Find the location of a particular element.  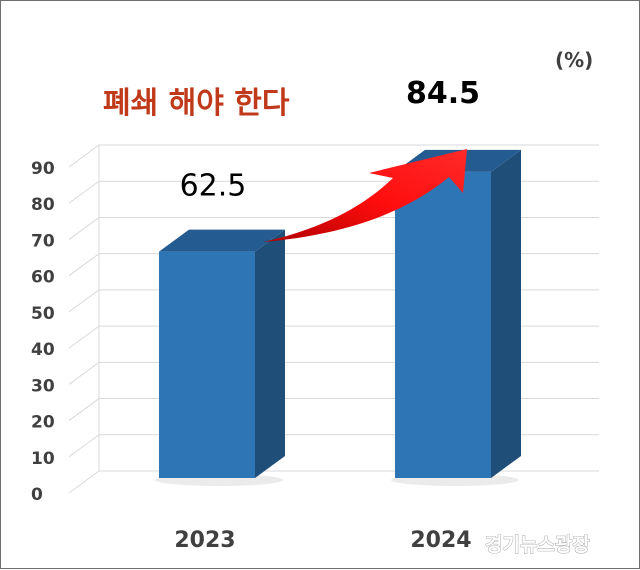

y-tick-label: 90 is located at coordinates (43, 169).